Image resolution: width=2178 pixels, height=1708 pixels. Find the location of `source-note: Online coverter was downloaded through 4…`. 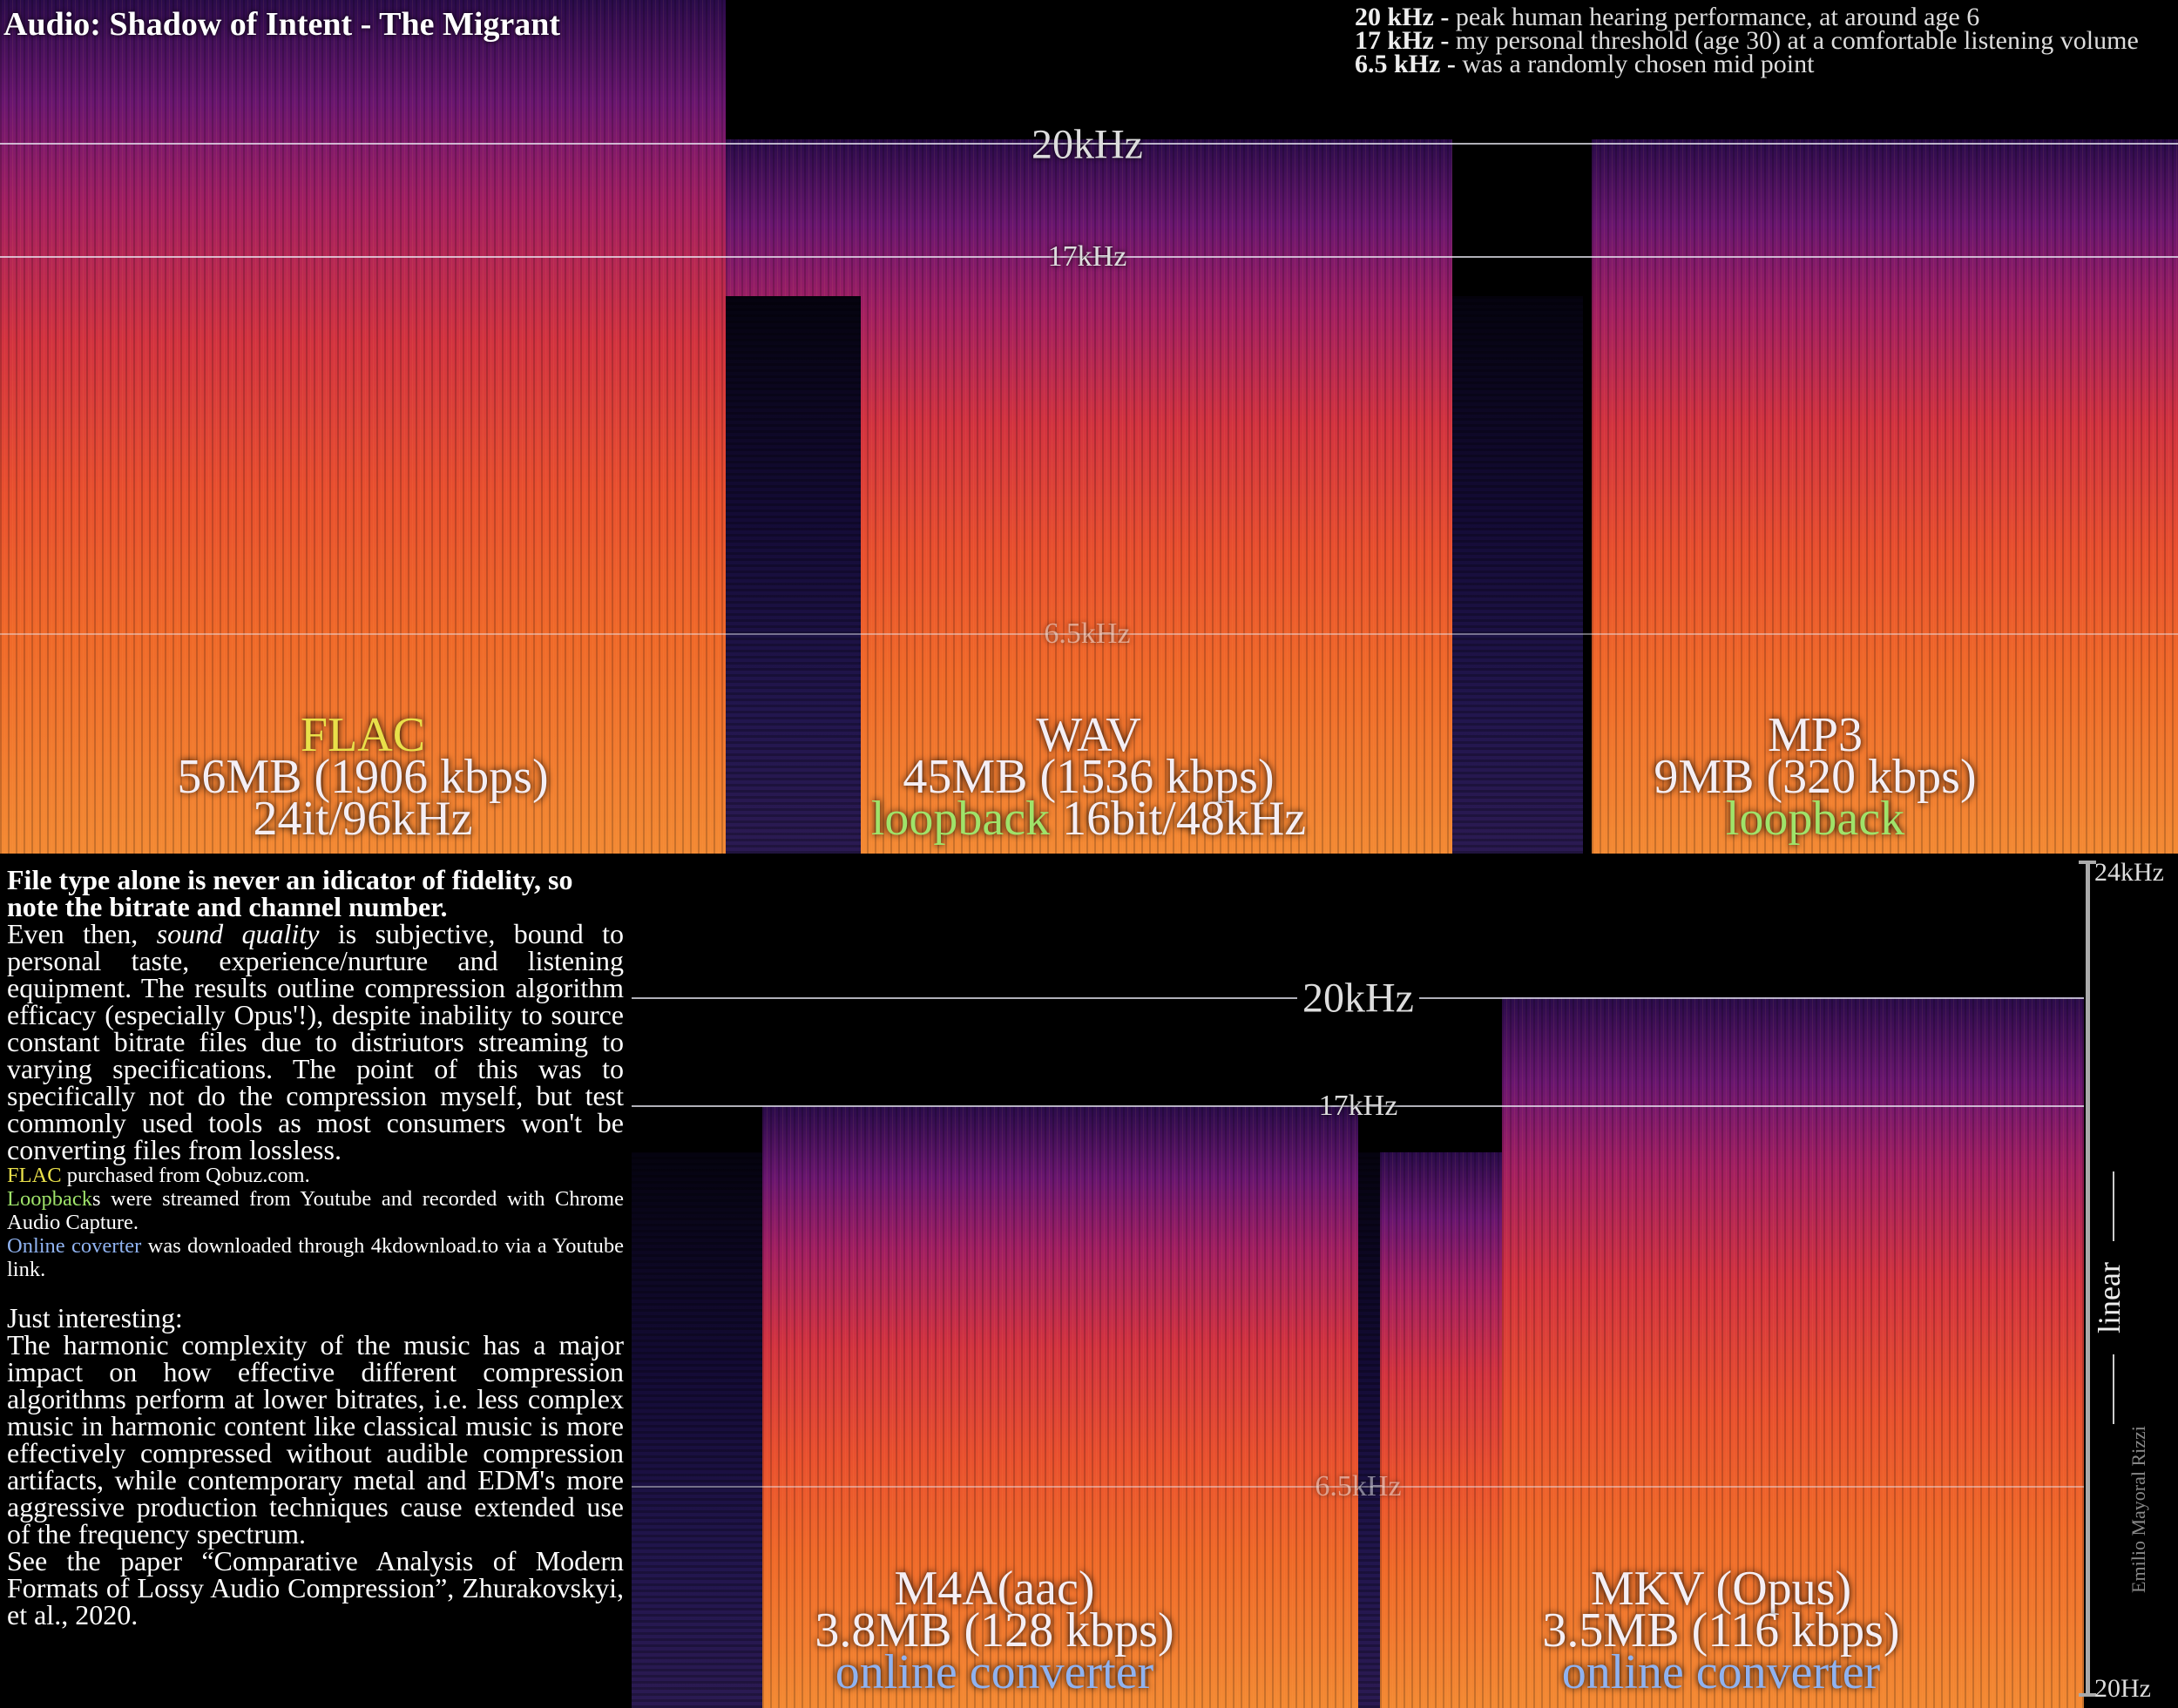

source-note: Online coverter was downloaded through 4… is located at coordinates (315, 1257).